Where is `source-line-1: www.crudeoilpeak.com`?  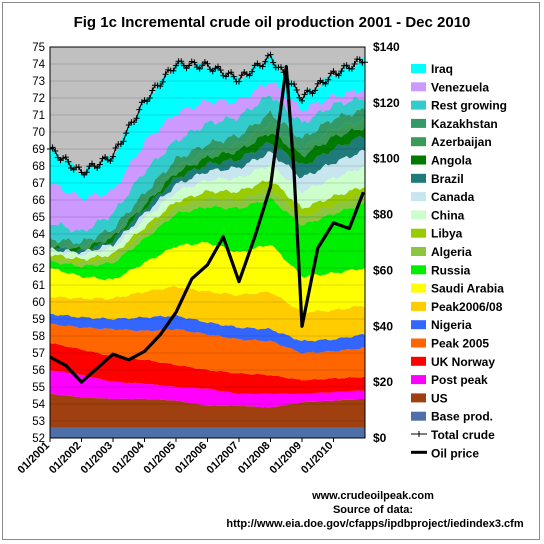 source-line-1: www.crudeoilpeak.com is located at coordinates (372, 496).